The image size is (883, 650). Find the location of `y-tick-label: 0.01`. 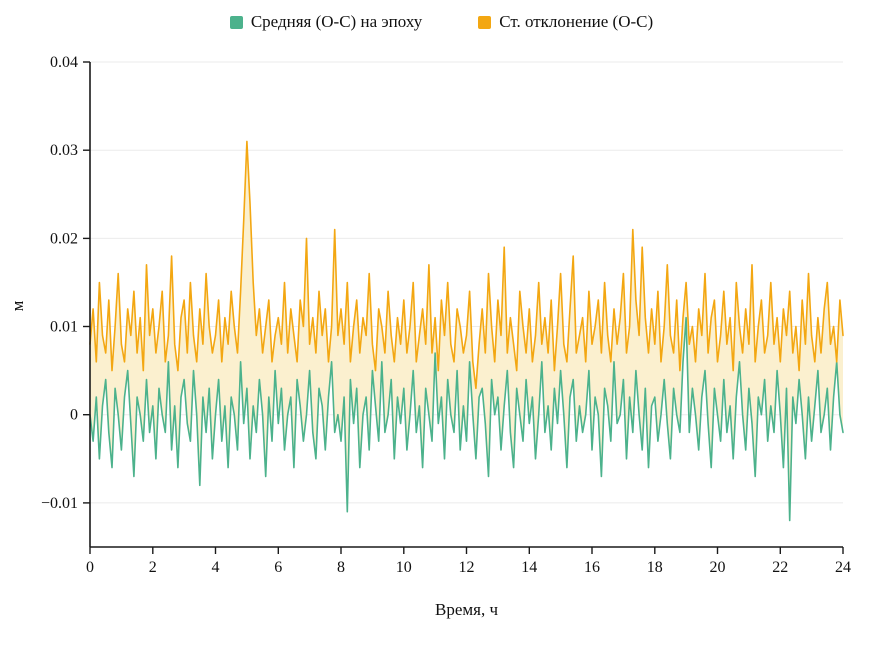

y-tick-label: 0.01 is located at coordinates (64, 327).